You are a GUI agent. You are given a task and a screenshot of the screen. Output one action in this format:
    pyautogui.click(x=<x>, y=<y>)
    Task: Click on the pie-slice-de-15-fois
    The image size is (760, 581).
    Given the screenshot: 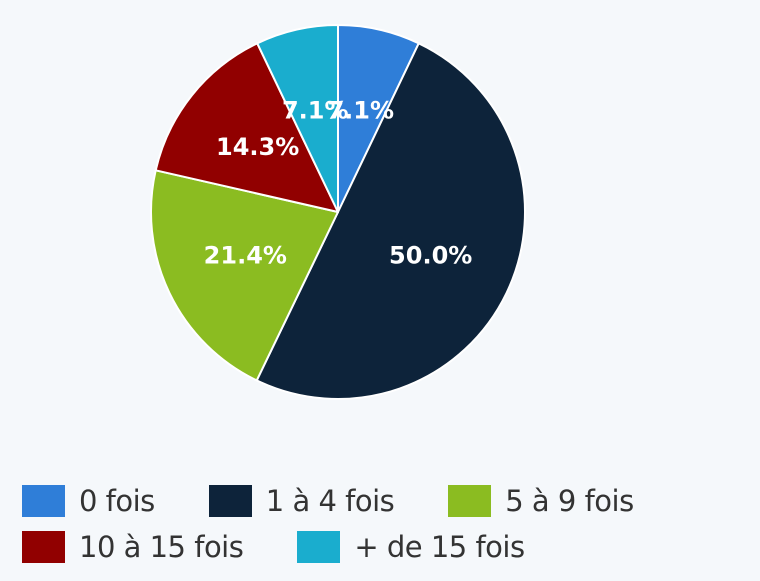 What is the action you would take?
    pyautogui.click(x=297, y=118)
    